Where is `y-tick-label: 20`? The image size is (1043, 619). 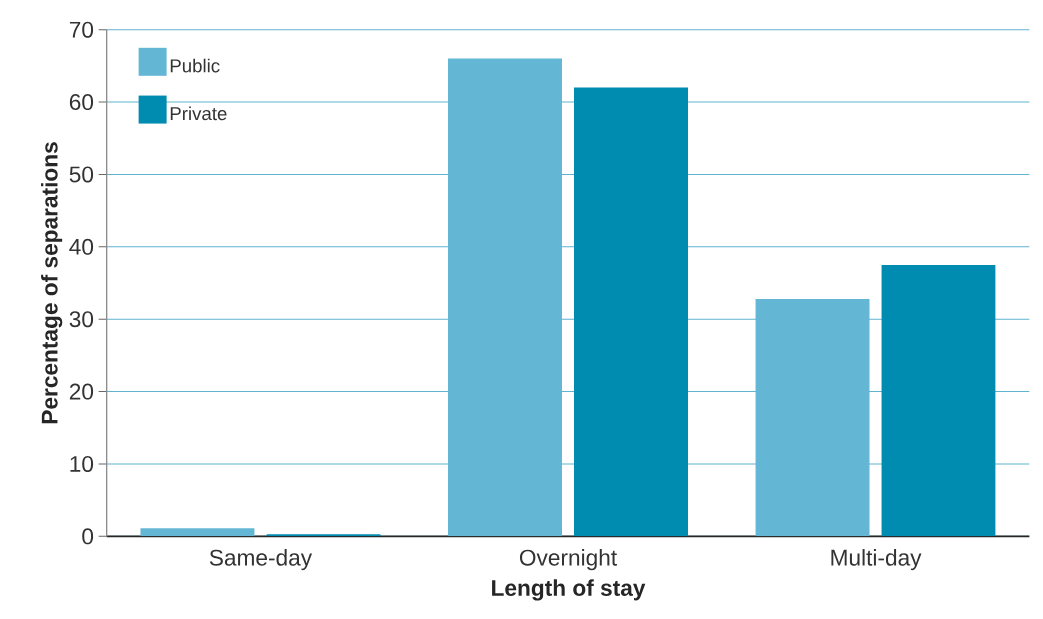 y-tick-label: 20 is located at coordinates (81, 391).